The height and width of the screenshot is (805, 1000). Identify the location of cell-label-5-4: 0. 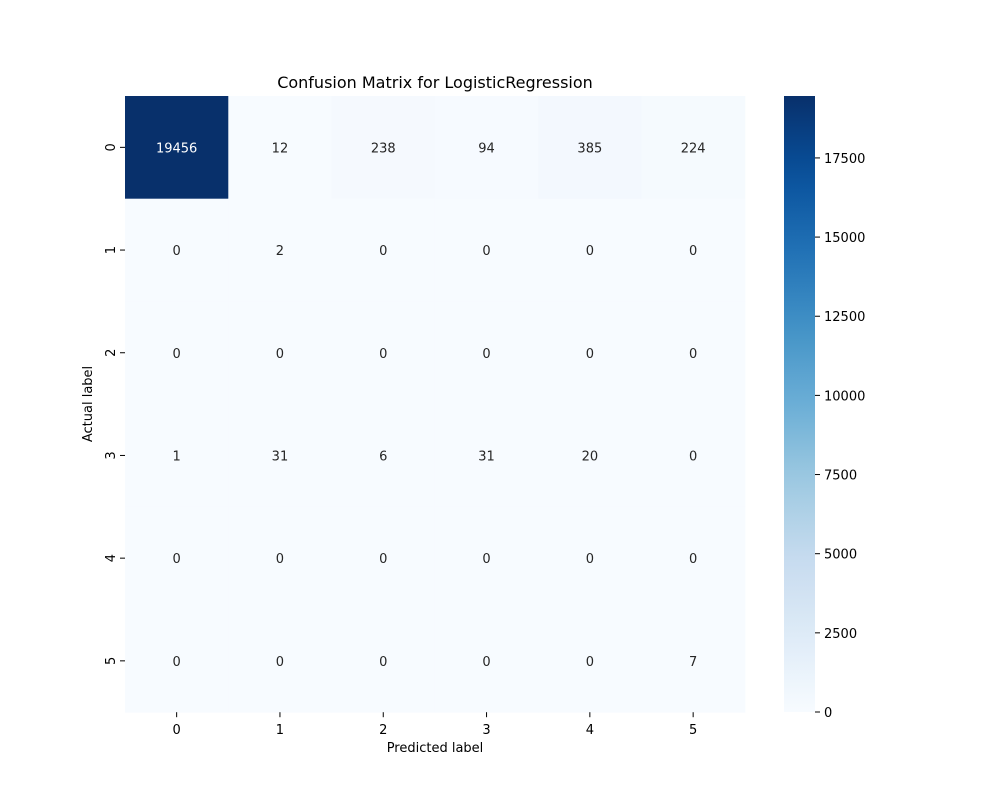
(590, 662).